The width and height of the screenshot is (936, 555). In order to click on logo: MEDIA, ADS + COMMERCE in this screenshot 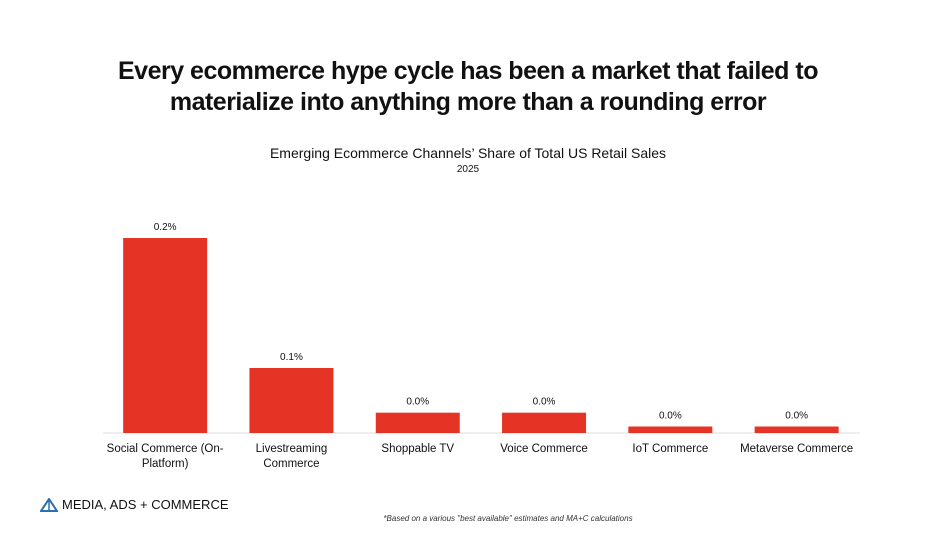, I will do `click(134, 504)`.